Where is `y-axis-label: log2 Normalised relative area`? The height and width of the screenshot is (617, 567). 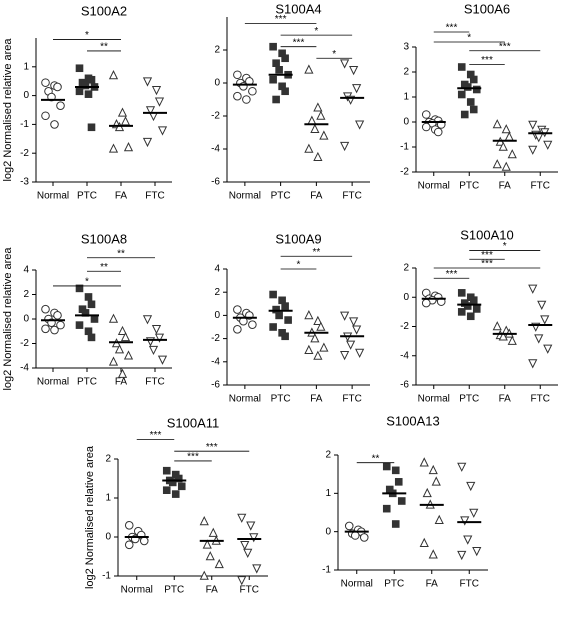
y-axis-label: log2 Normalised relative area is located at coordinates (8, 110).